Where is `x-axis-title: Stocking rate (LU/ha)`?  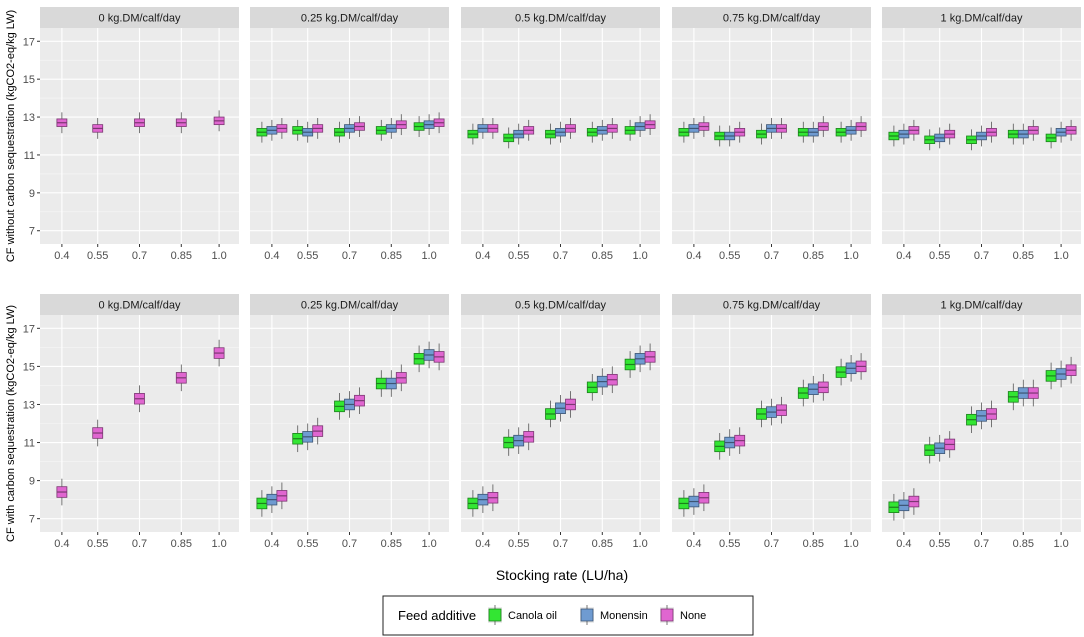
x-axis-title: Stocking rate (LU/ha) is located at coordinates (562, 575).